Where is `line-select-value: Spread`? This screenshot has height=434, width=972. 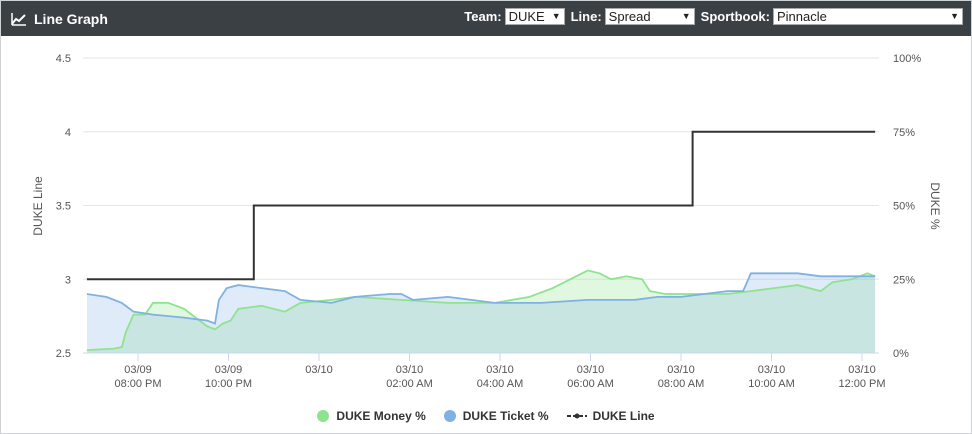
line-select-value: Spread is located at coordinates (629, 16).